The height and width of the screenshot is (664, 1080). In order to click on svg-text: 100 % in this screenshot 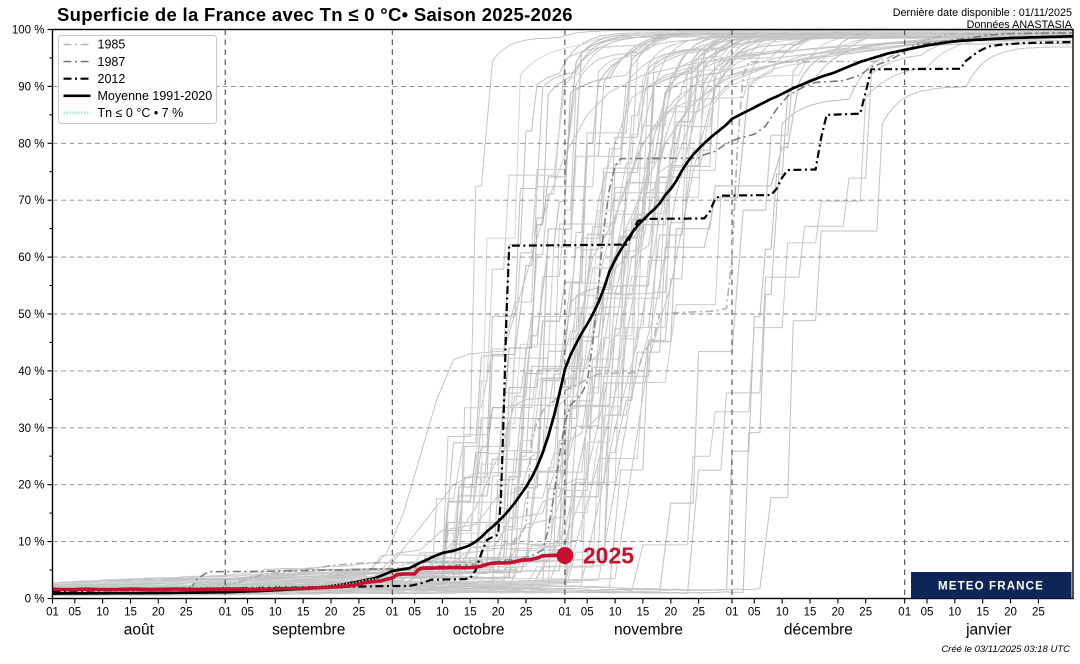, I will do `click(28, 31)`.